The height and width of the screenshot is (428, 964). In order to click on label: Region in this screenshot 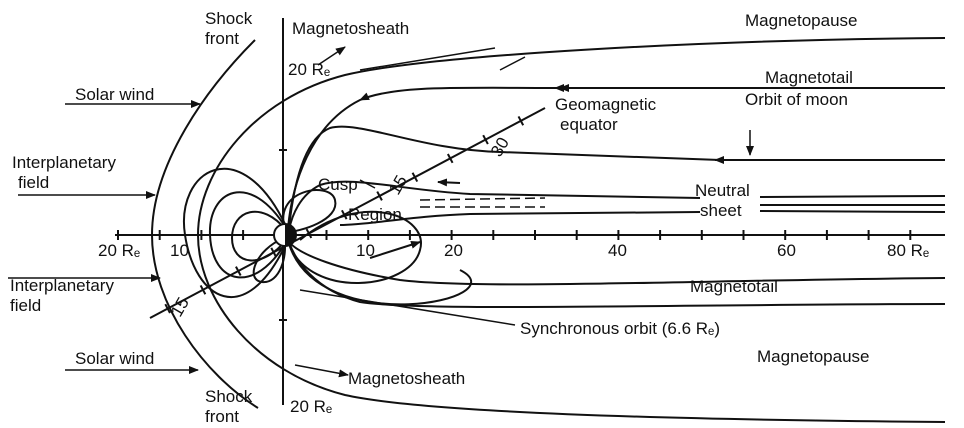, I will do `click(375, 214)`.